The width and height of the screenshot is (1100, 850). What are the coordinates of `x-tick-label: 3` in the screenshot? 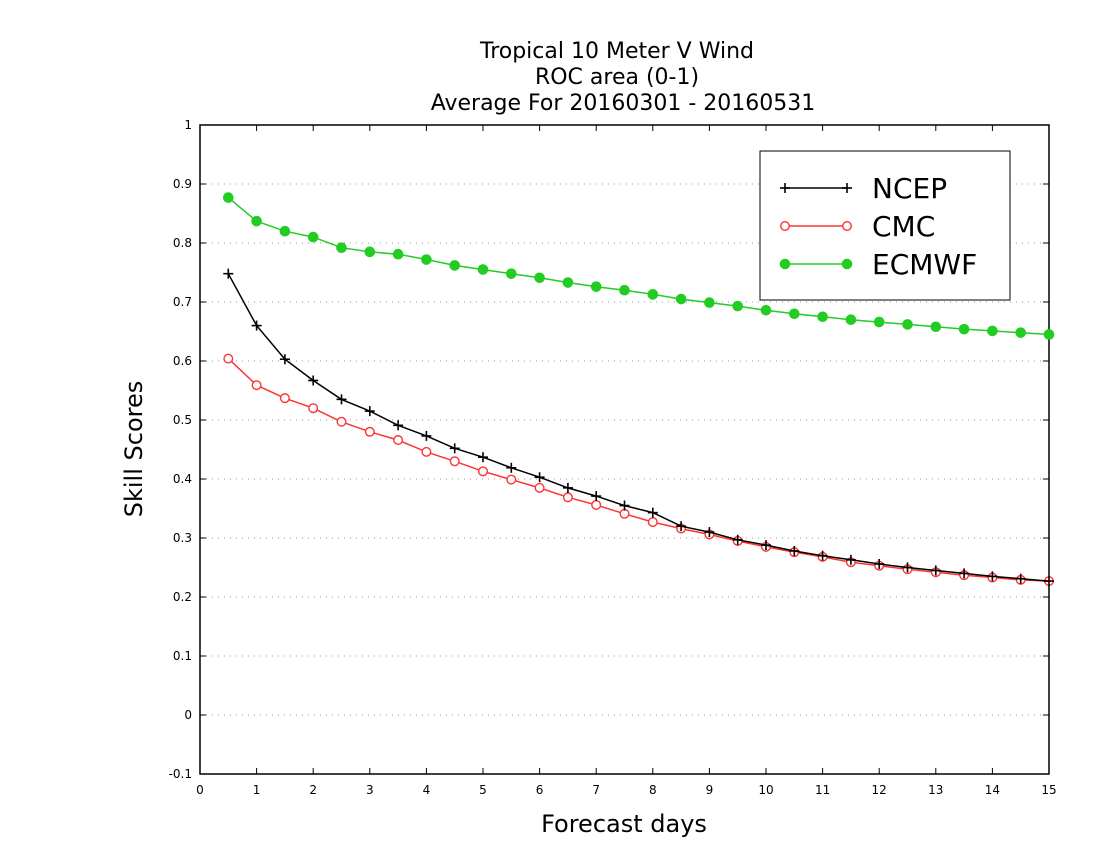 It's located at (370, 790).